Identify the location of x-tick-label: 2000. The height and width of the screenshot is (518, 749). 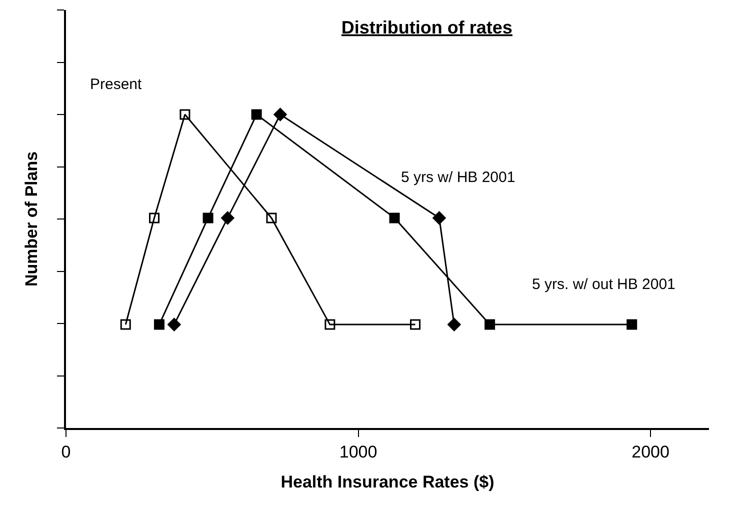
(651, 452).